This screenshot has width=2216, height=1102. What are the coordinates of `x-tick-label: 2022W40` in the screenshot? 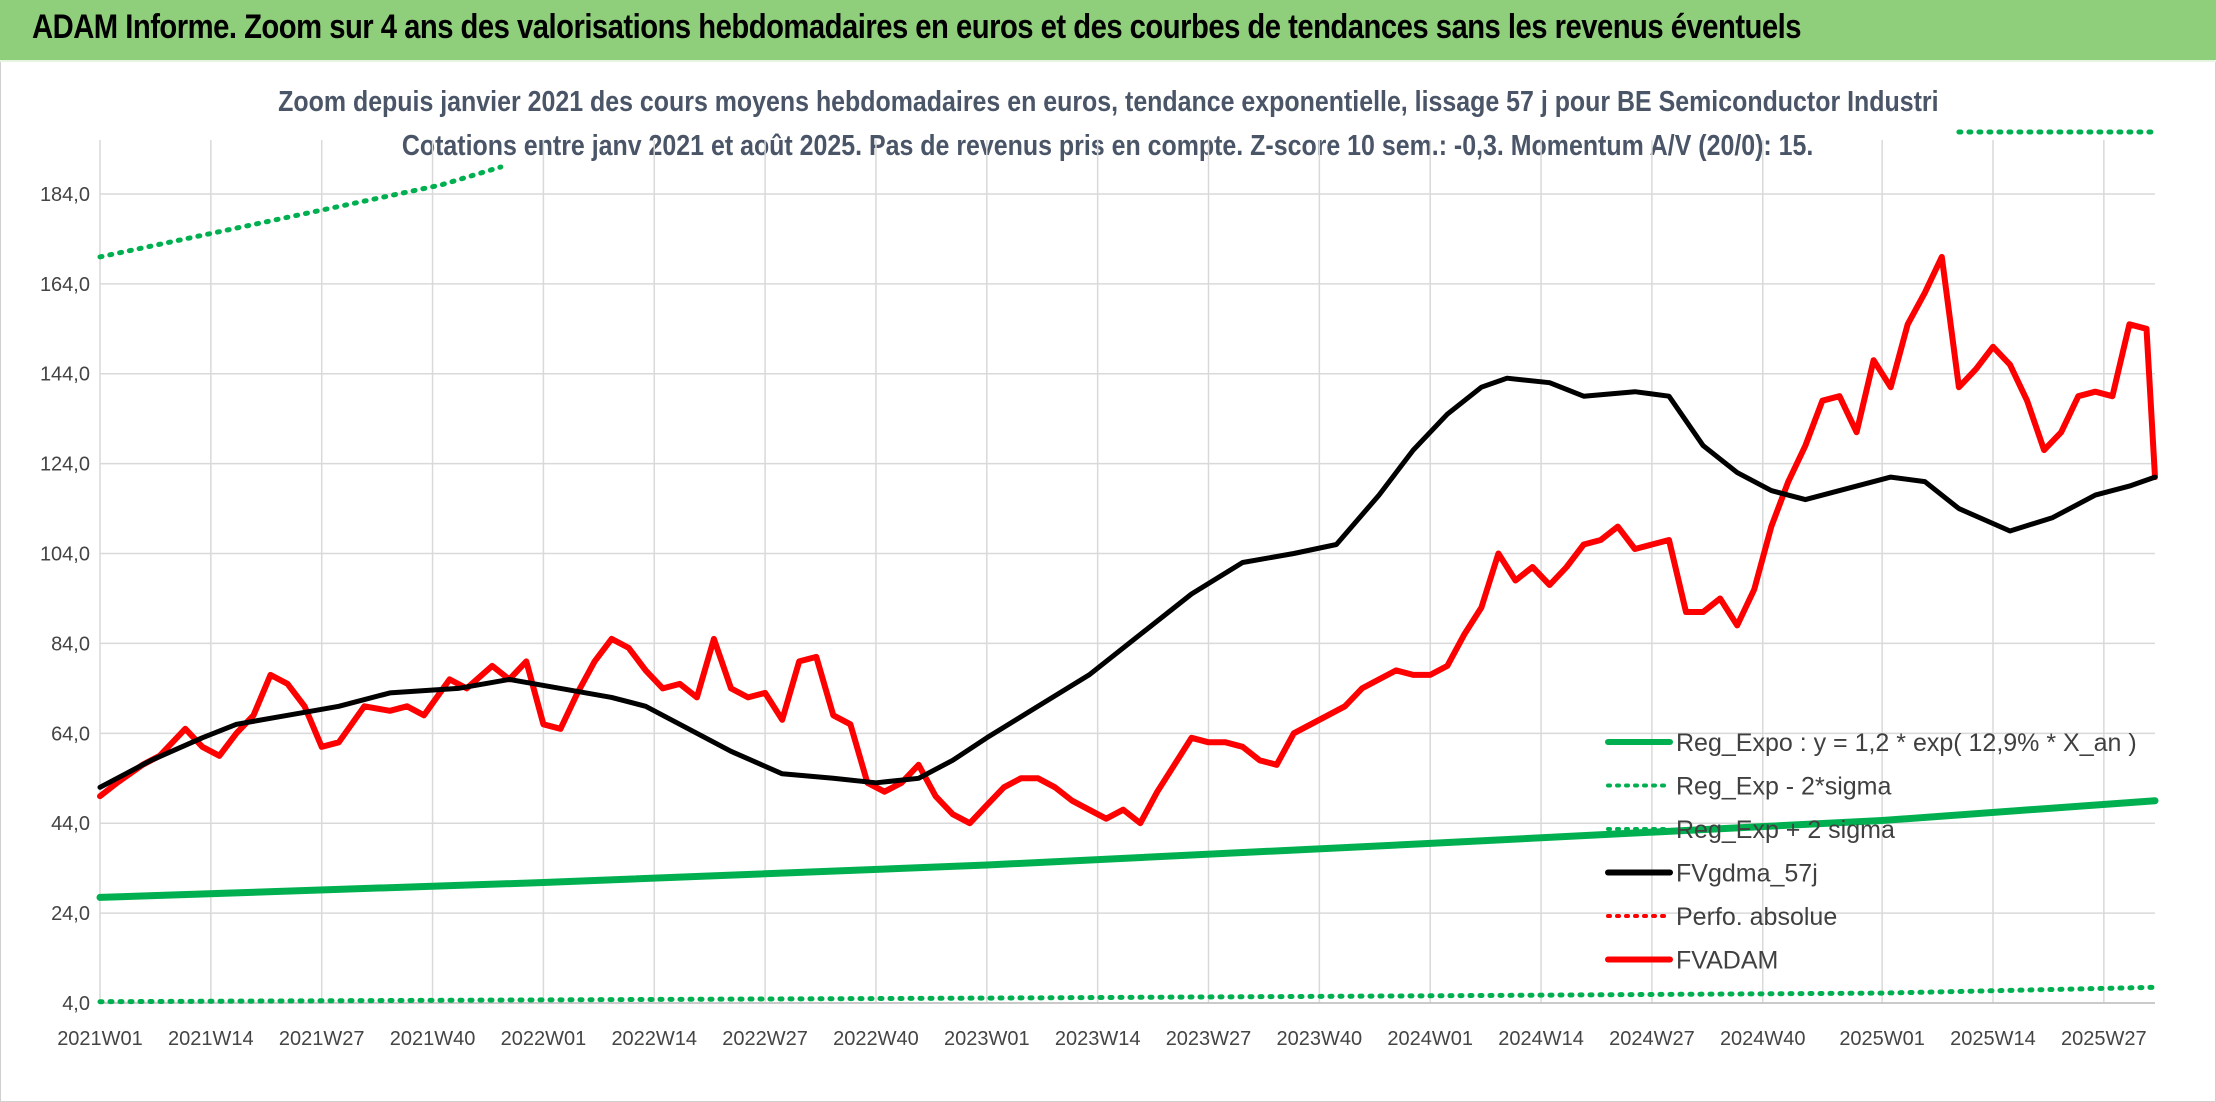 It's located at (876, 1039).